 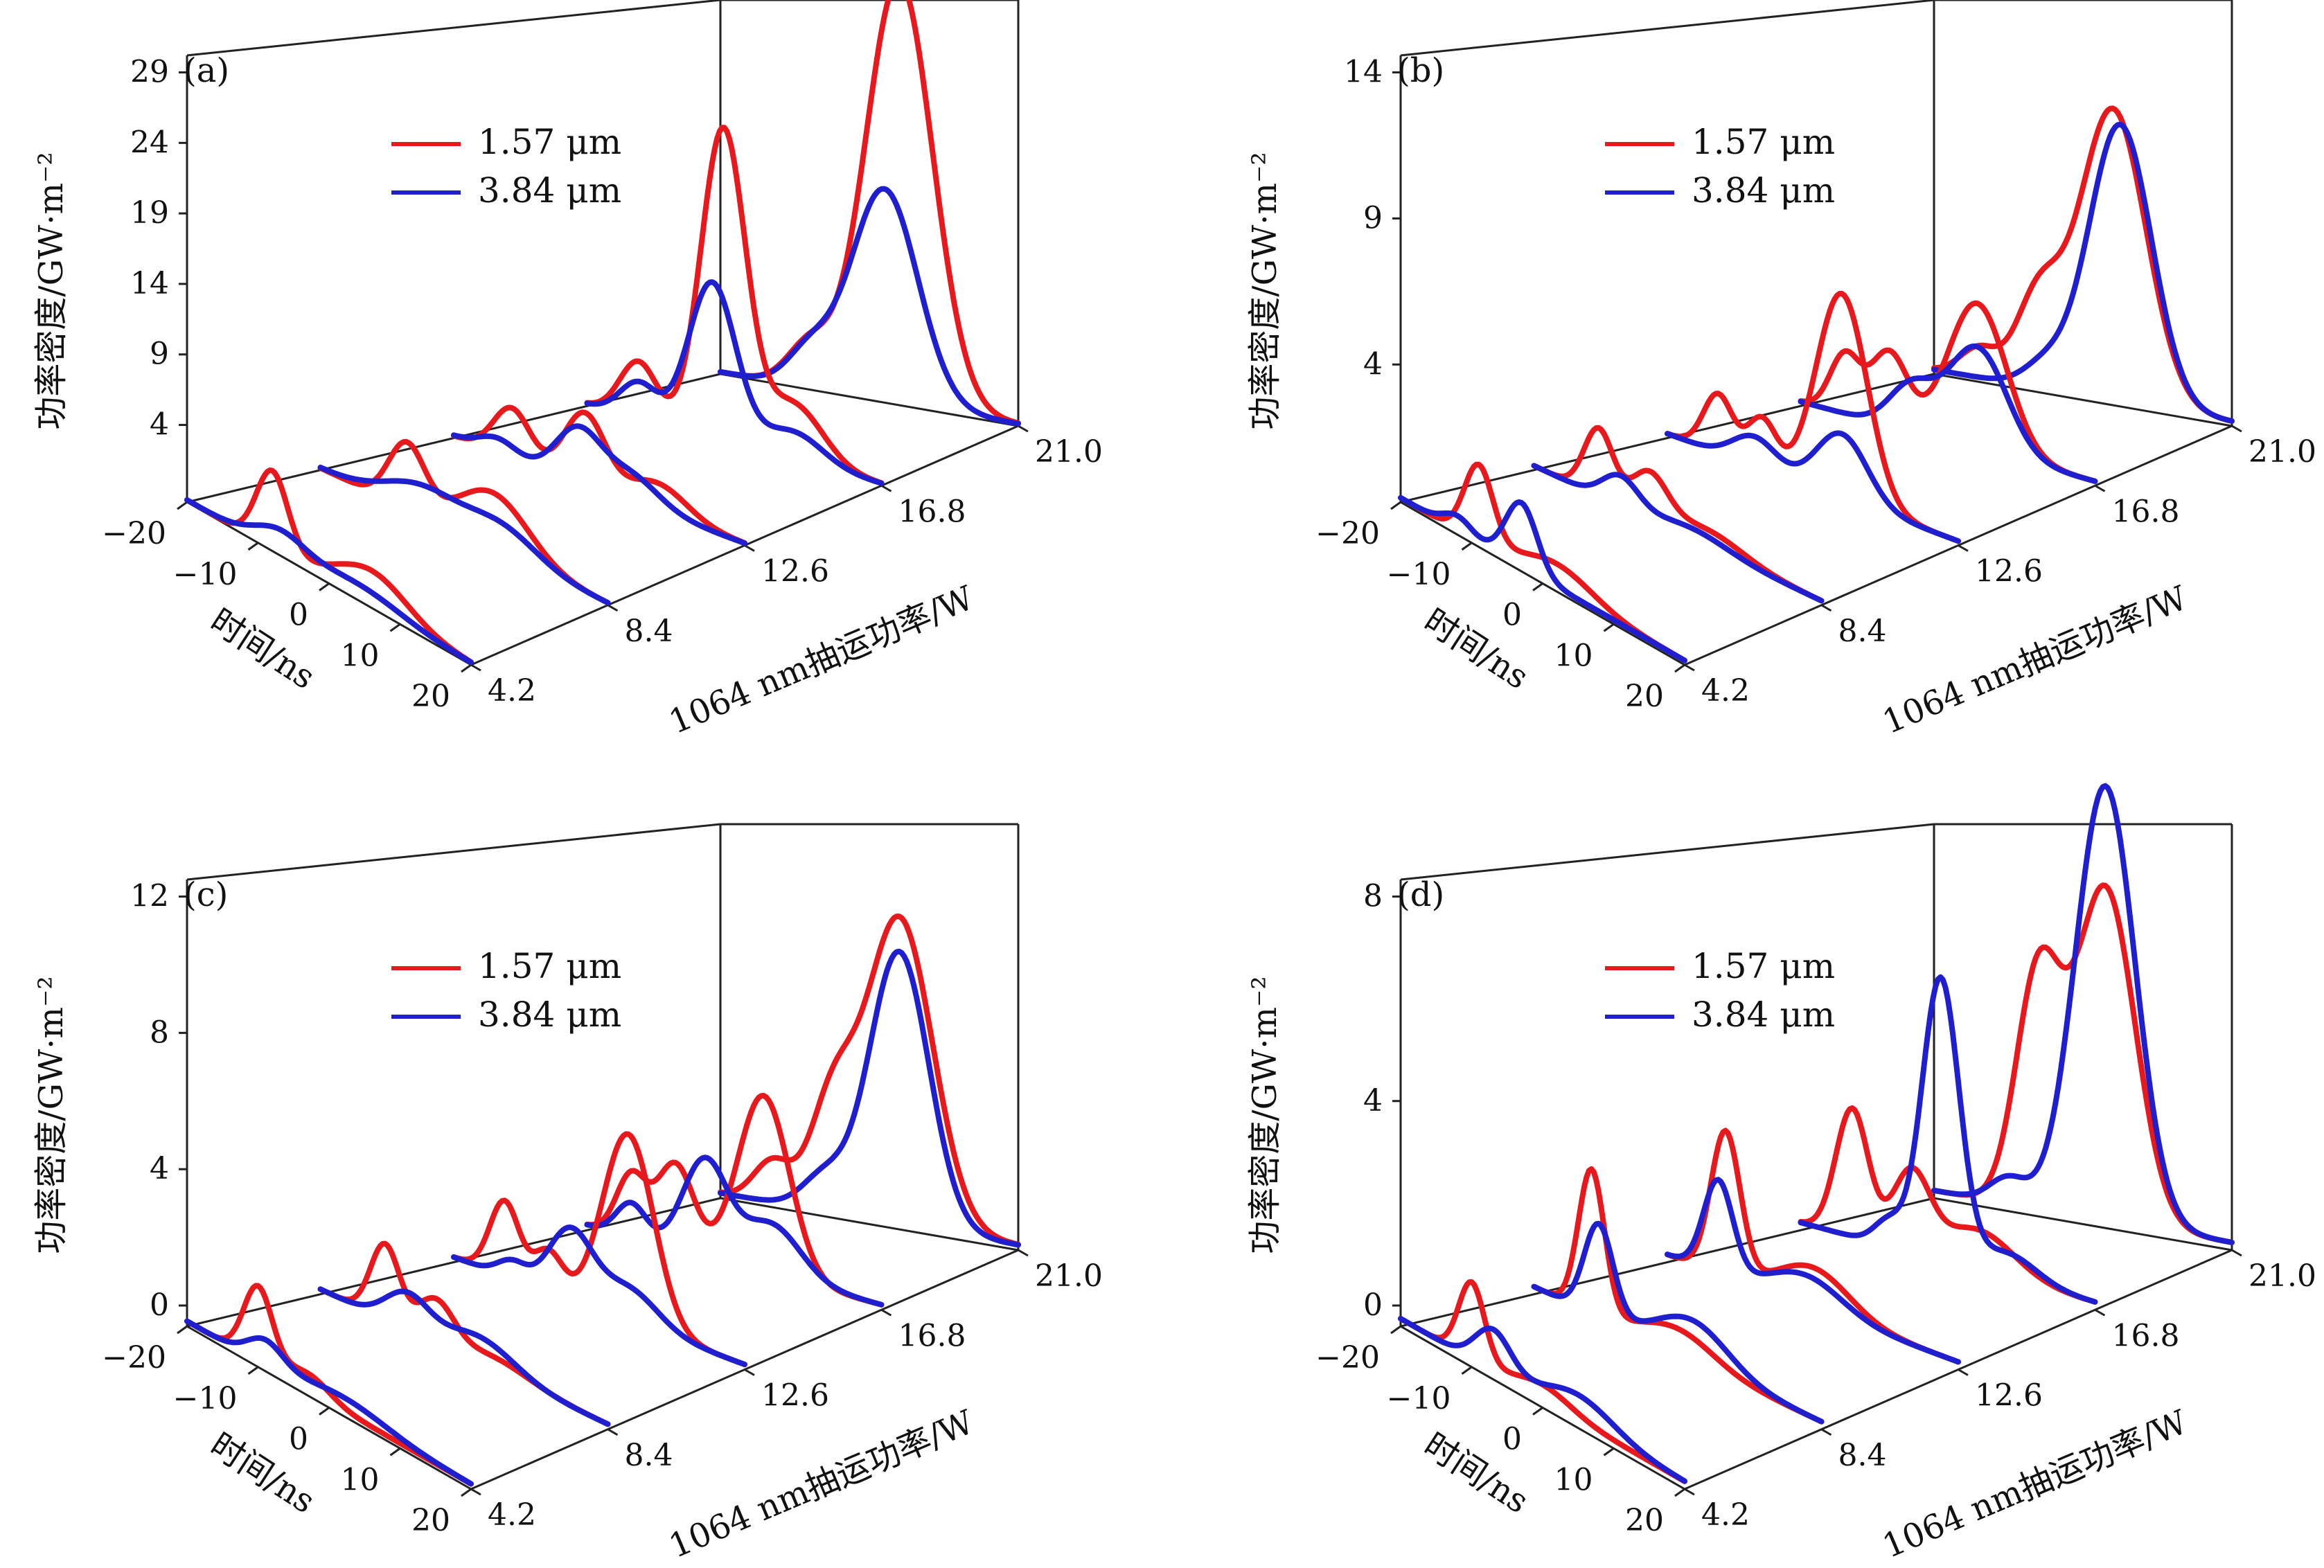 I want to click on trace-red-pump-16.8, so click(x=734, y=305).